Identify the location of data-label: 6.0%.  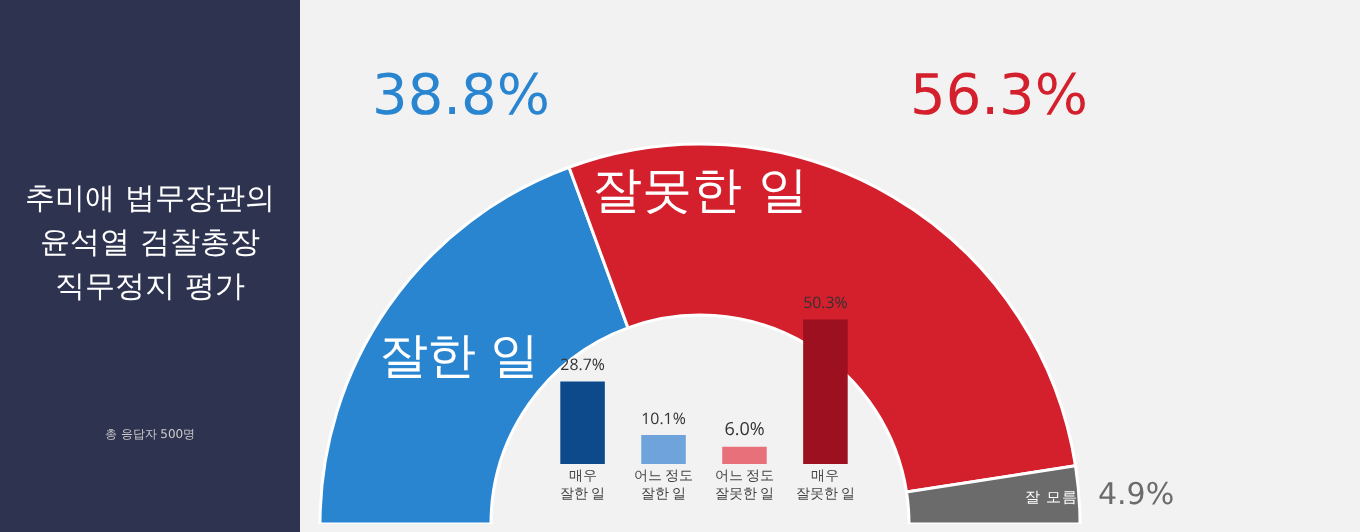
(744, 427).